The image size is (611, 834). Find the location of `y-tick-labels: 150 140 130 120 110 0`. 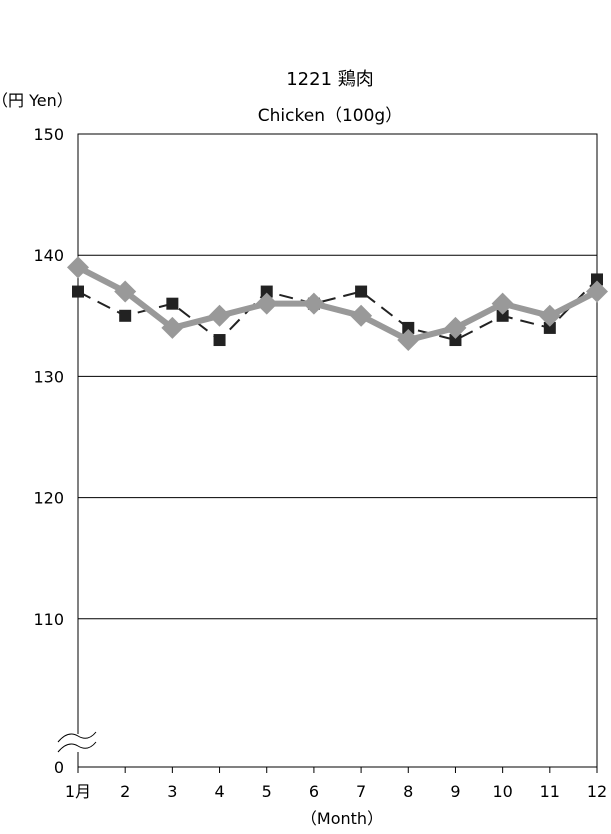

y-tick-labels: 150 140 130 120 110 0 is located at coordinates (48, 451).